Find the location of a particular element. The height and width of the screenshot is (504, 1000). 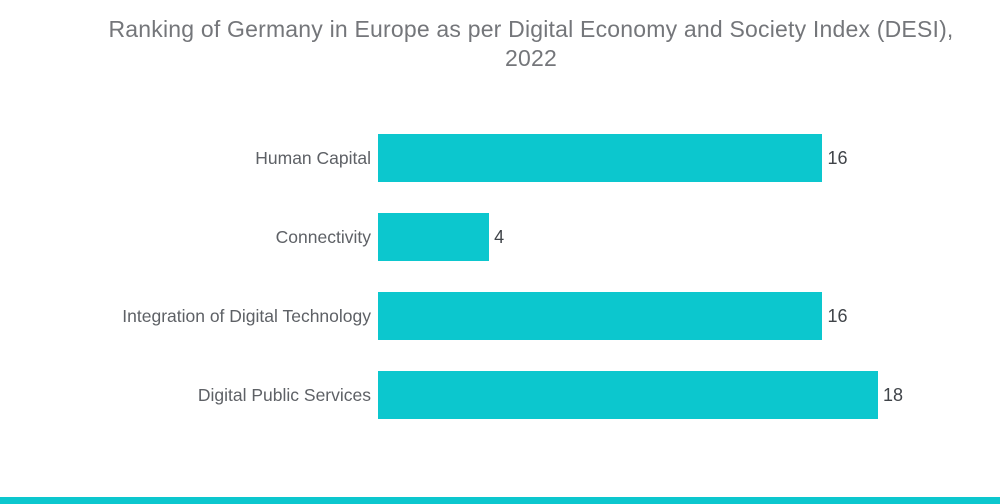

category-label: Digital Public Services is located at coordinates (284, 394).